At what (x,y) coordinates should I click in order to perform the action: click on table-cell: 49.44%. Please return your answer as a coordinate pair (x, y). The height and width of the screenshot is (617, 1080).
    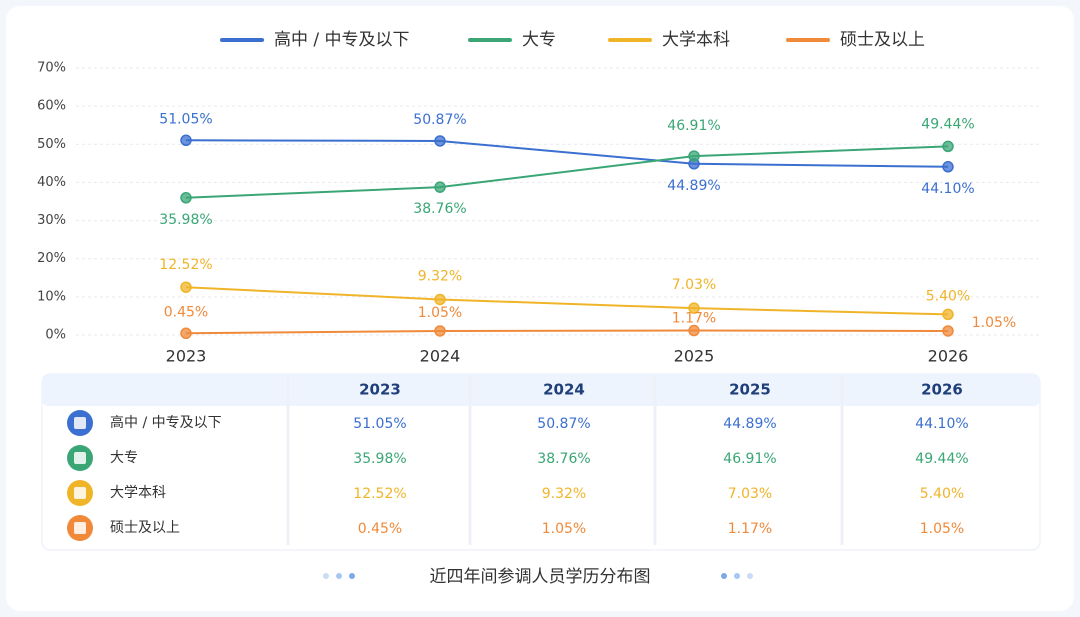
    Looking at the image, I should click on (941, 459).